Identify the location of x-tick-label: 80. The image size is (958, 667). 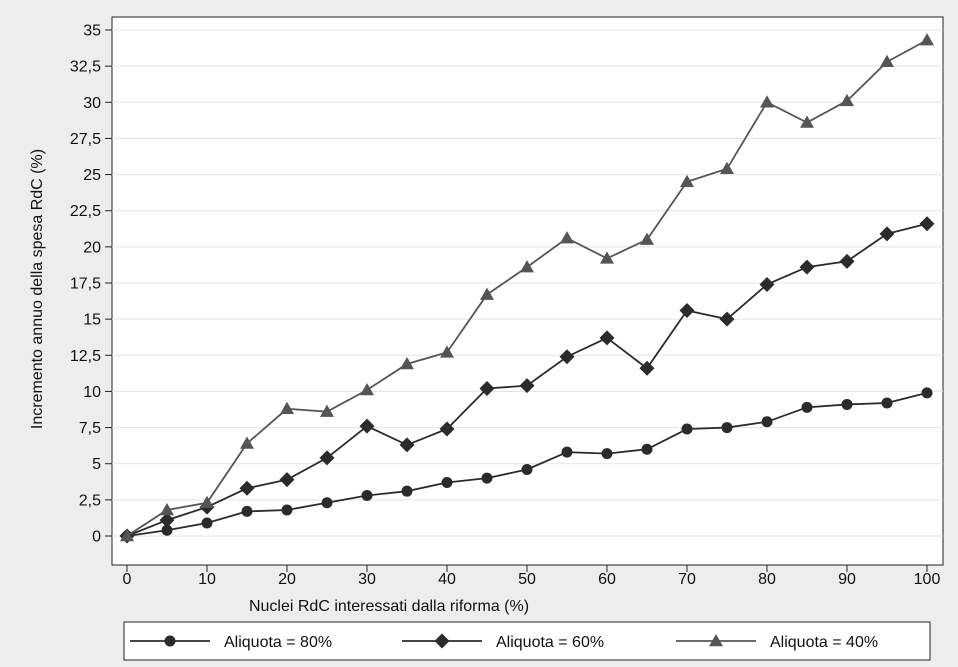
(767, 579).